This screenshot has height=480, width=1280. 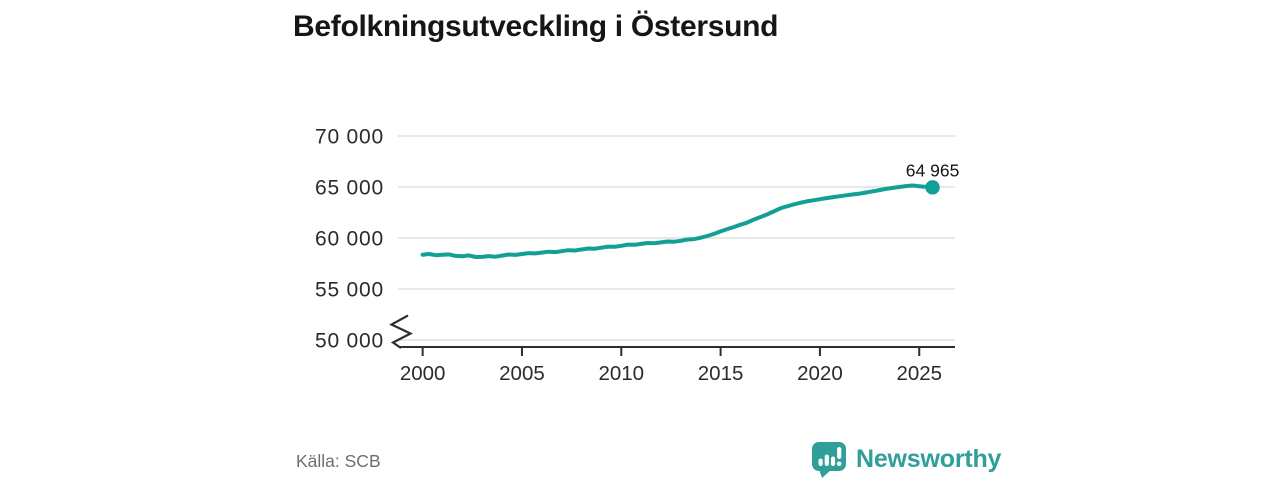 I want to click on population-series-line, so click(x=677, y=221).